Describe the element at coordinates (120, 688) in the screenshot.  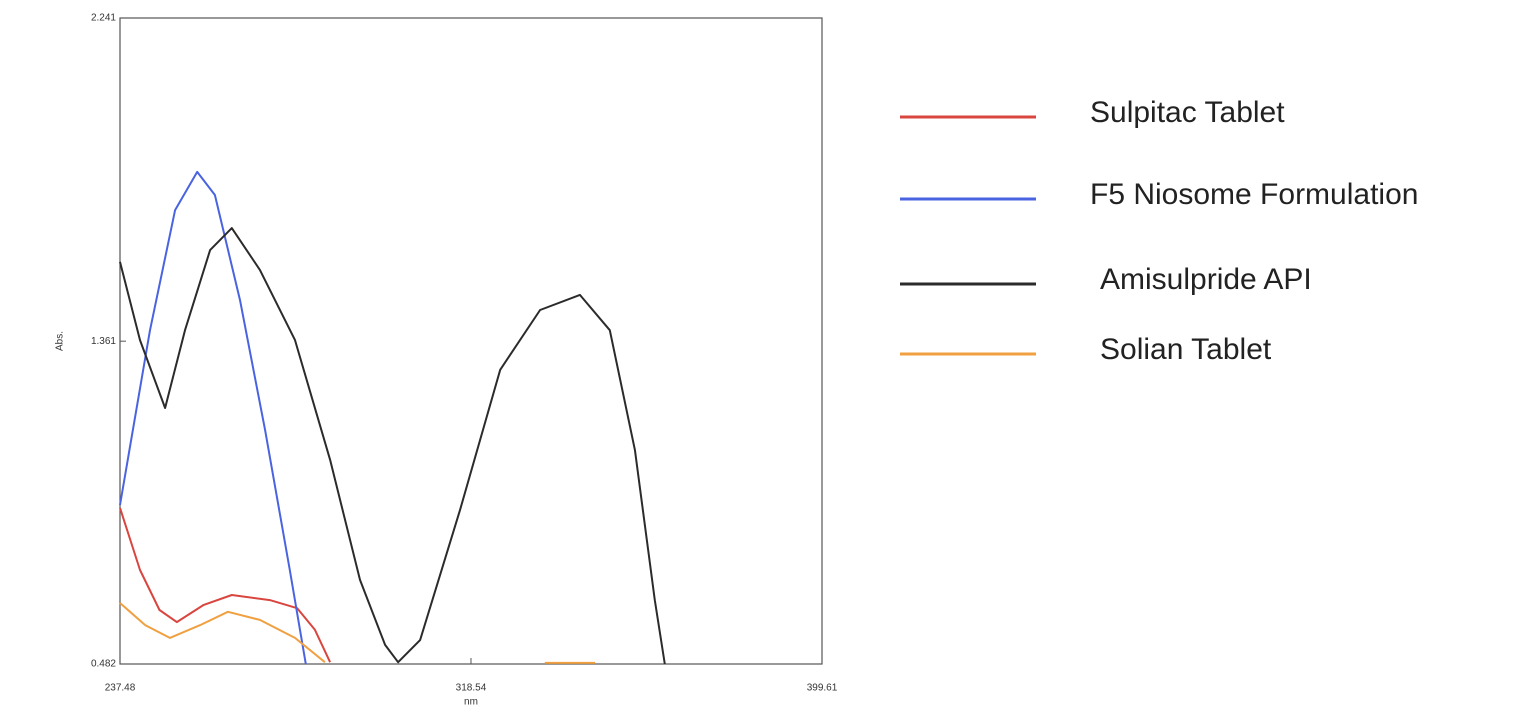
I see `x-tick-label: 237.48` at that location.